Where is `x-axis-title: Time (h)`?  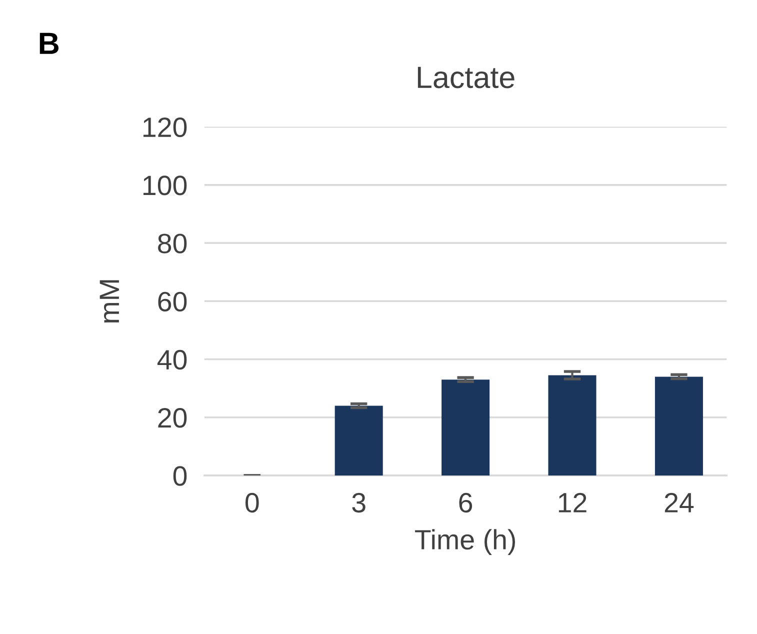
x-axis-title: Time (h) is located at coordinates (465, 542).